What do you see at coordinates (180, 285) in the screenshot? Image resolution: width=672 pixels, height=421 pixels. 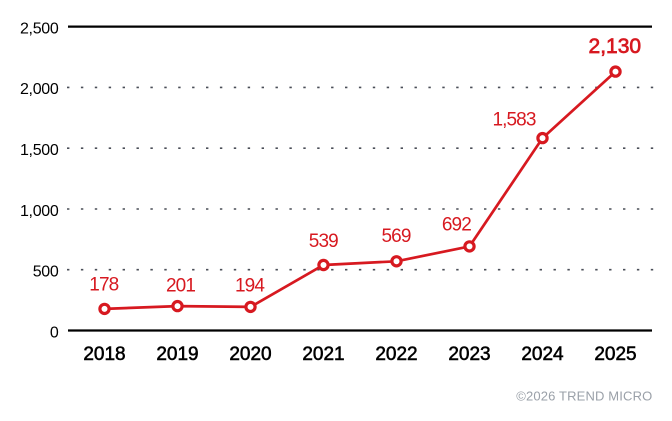 I see `svg-text: 201` at bounding box center [180, 285].